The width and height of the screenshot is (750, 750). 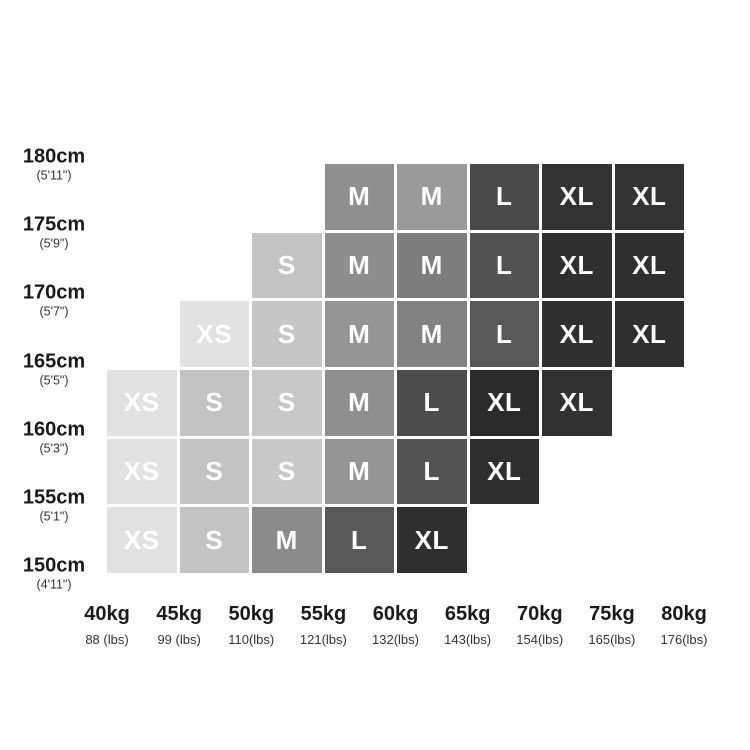 What do you see at coordinates (54, 584) in the screenshot?
I see `height-imperial-label: (4'11")` at bounding box center [54, 584].